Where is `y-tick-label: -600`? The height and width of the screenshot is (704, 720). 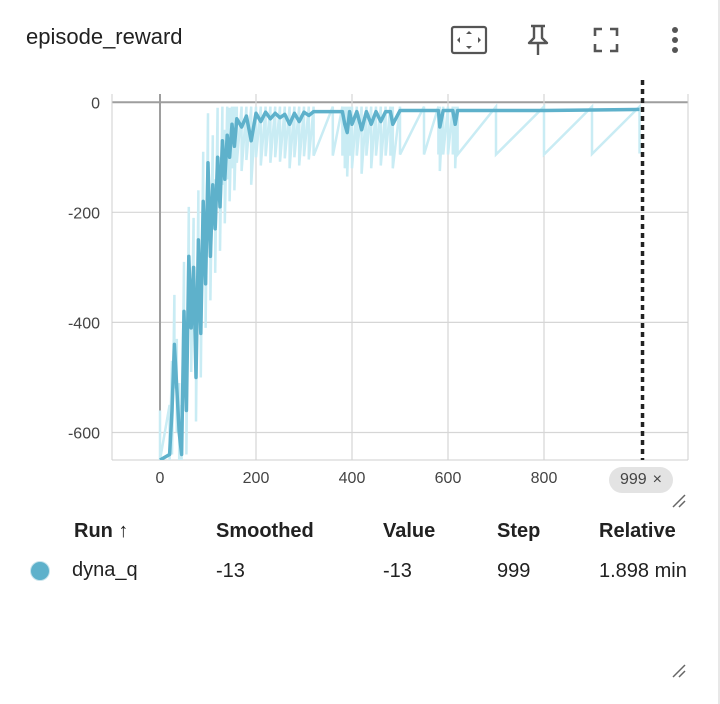
y-tick-label: -600 is located at coordinates (84, 433).